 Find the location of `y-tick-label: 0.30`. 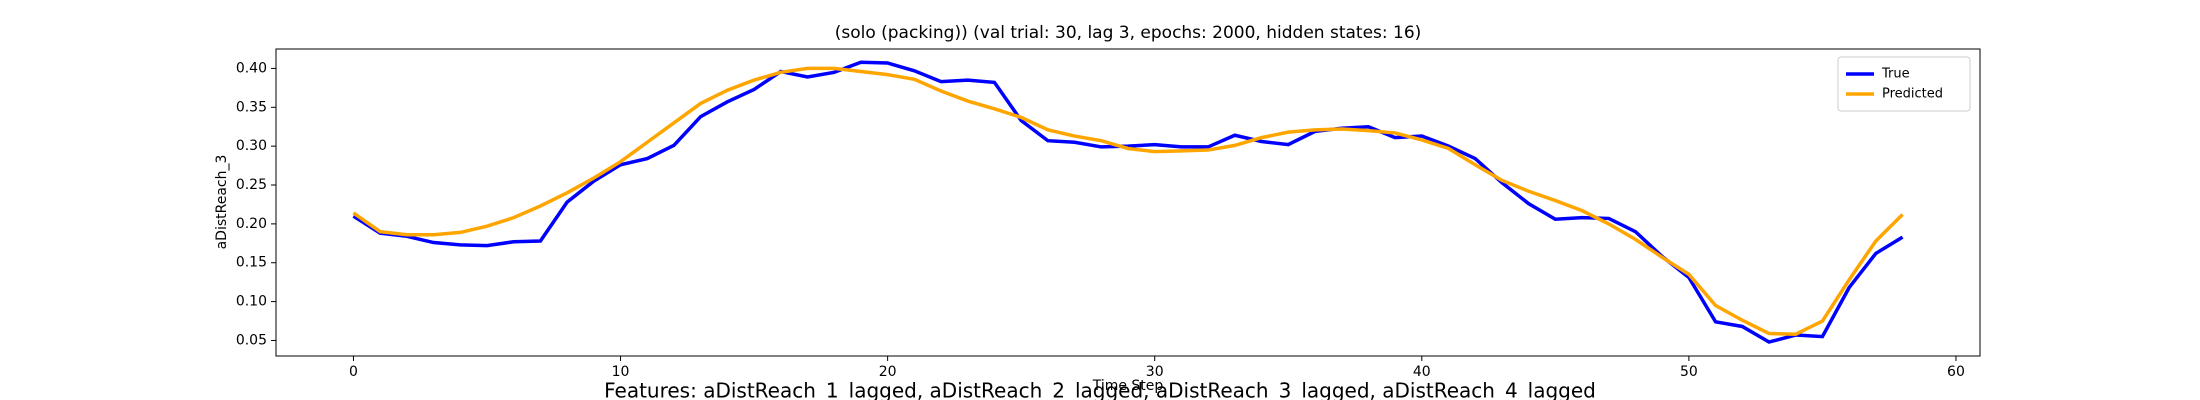

y-tick-label: 0.30 is located at coordinates (251, 146).